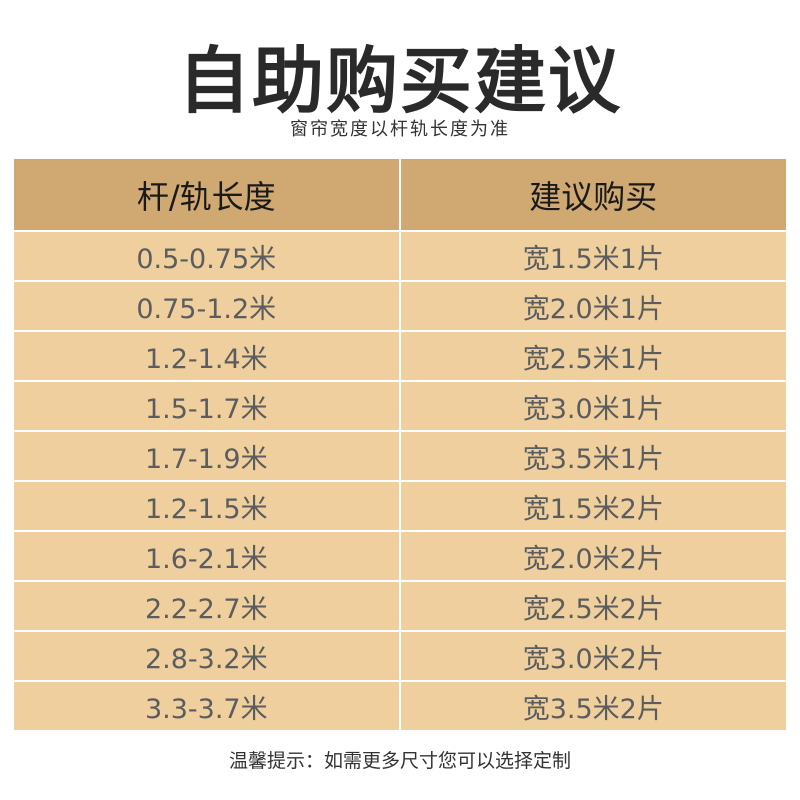 The image size is (800, 800). What do you see at coordinates (207, 456) in the screenshot?
I see `length-cell: 1.7-1.9米` at bounding box center [207, 456].